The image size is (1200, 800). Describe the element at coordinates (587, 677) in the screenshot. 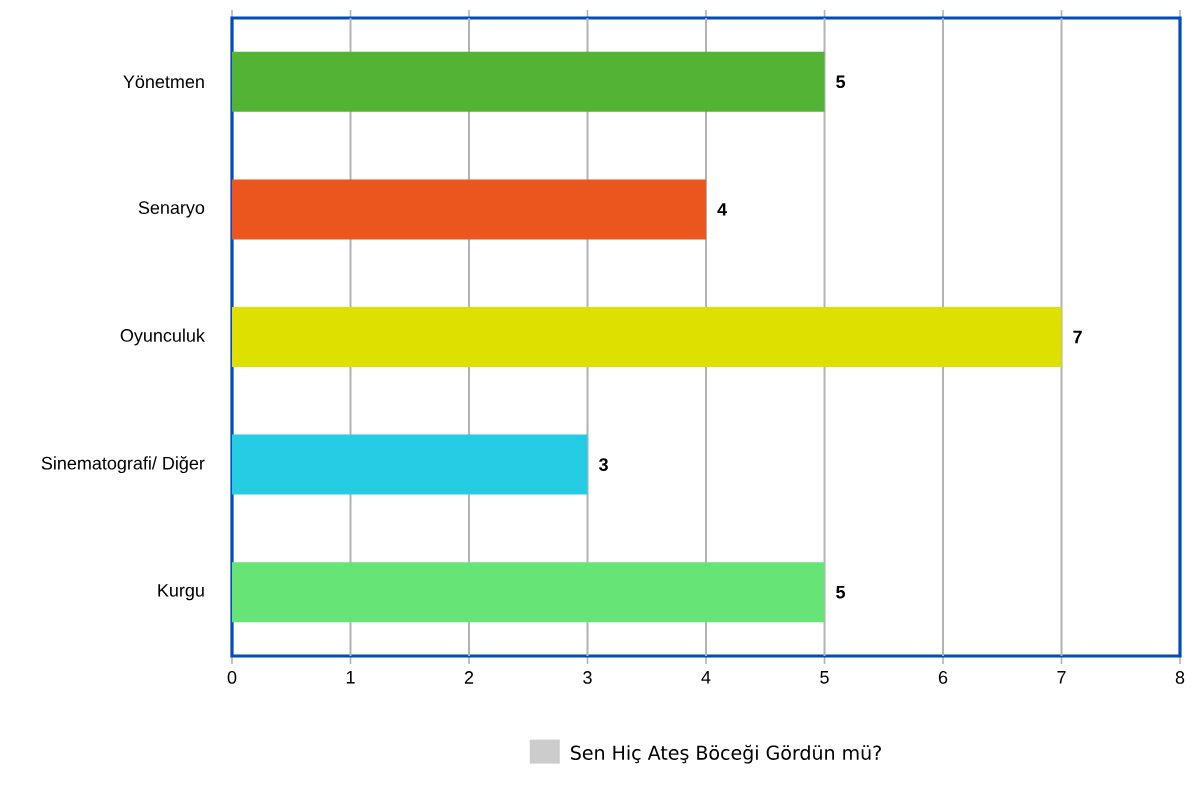

I see `x-tick-label: 3` at that location.